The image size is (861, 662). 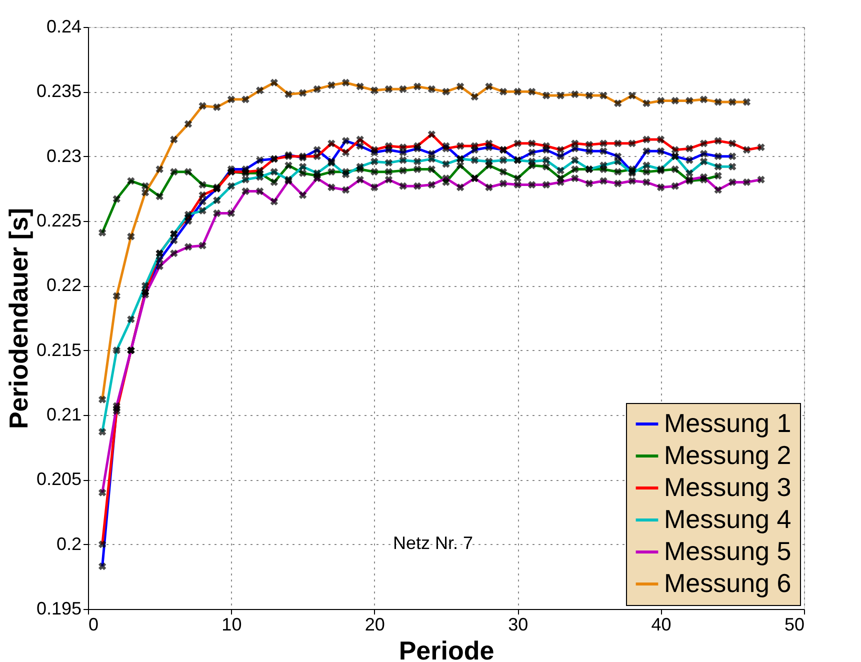 What do you see at coordinates (69, 544) in the screenshot?
I see `y-tick-label: 0.2` at bounding box center [69, 544].